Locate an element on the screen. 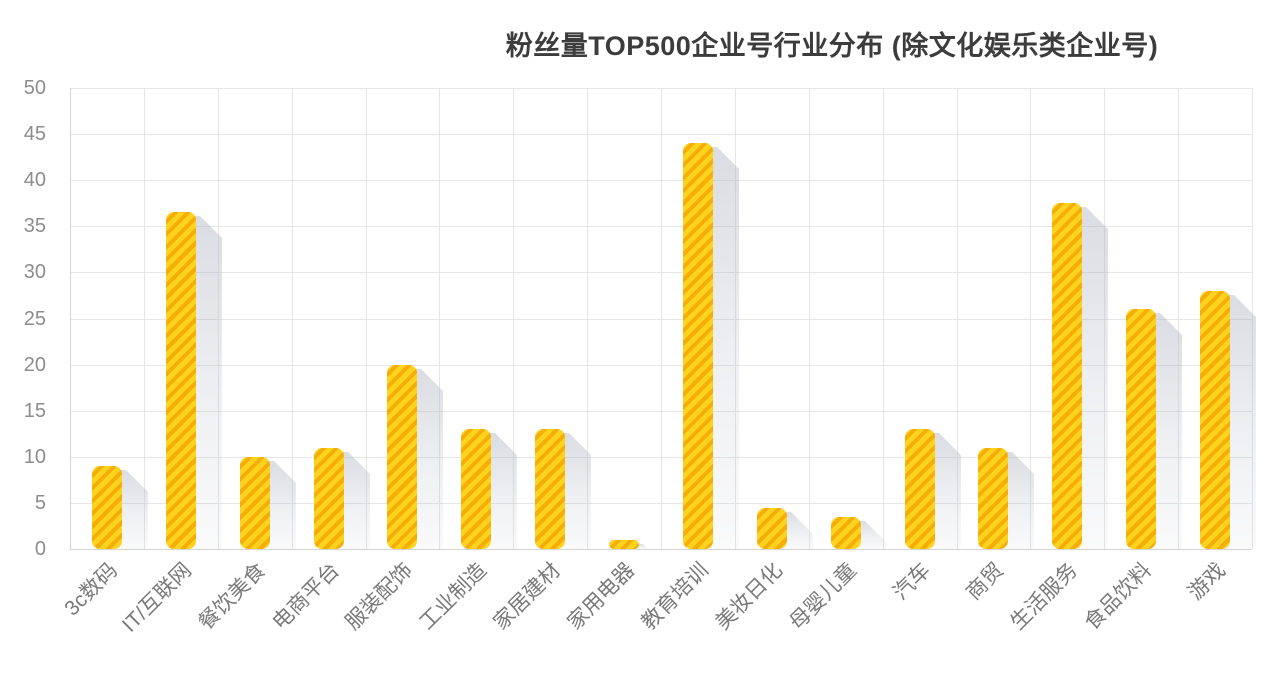 The image size is (1272, 682). chart-title: 粉丝量TOP500企业号行业分布 (除文化娱乐类企业号) is located at coordinates (832, 46).